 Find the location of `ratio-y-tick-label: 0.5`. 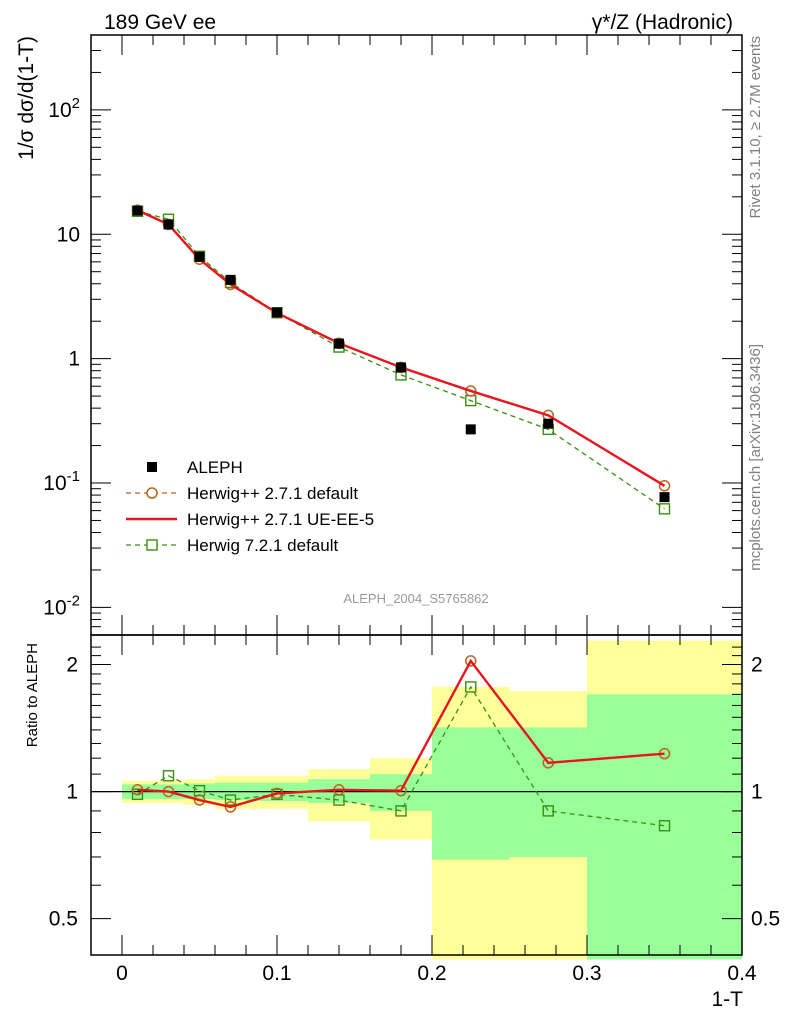

ratio-y-tick-label: 0.5 is located at coordinates (63, 919).